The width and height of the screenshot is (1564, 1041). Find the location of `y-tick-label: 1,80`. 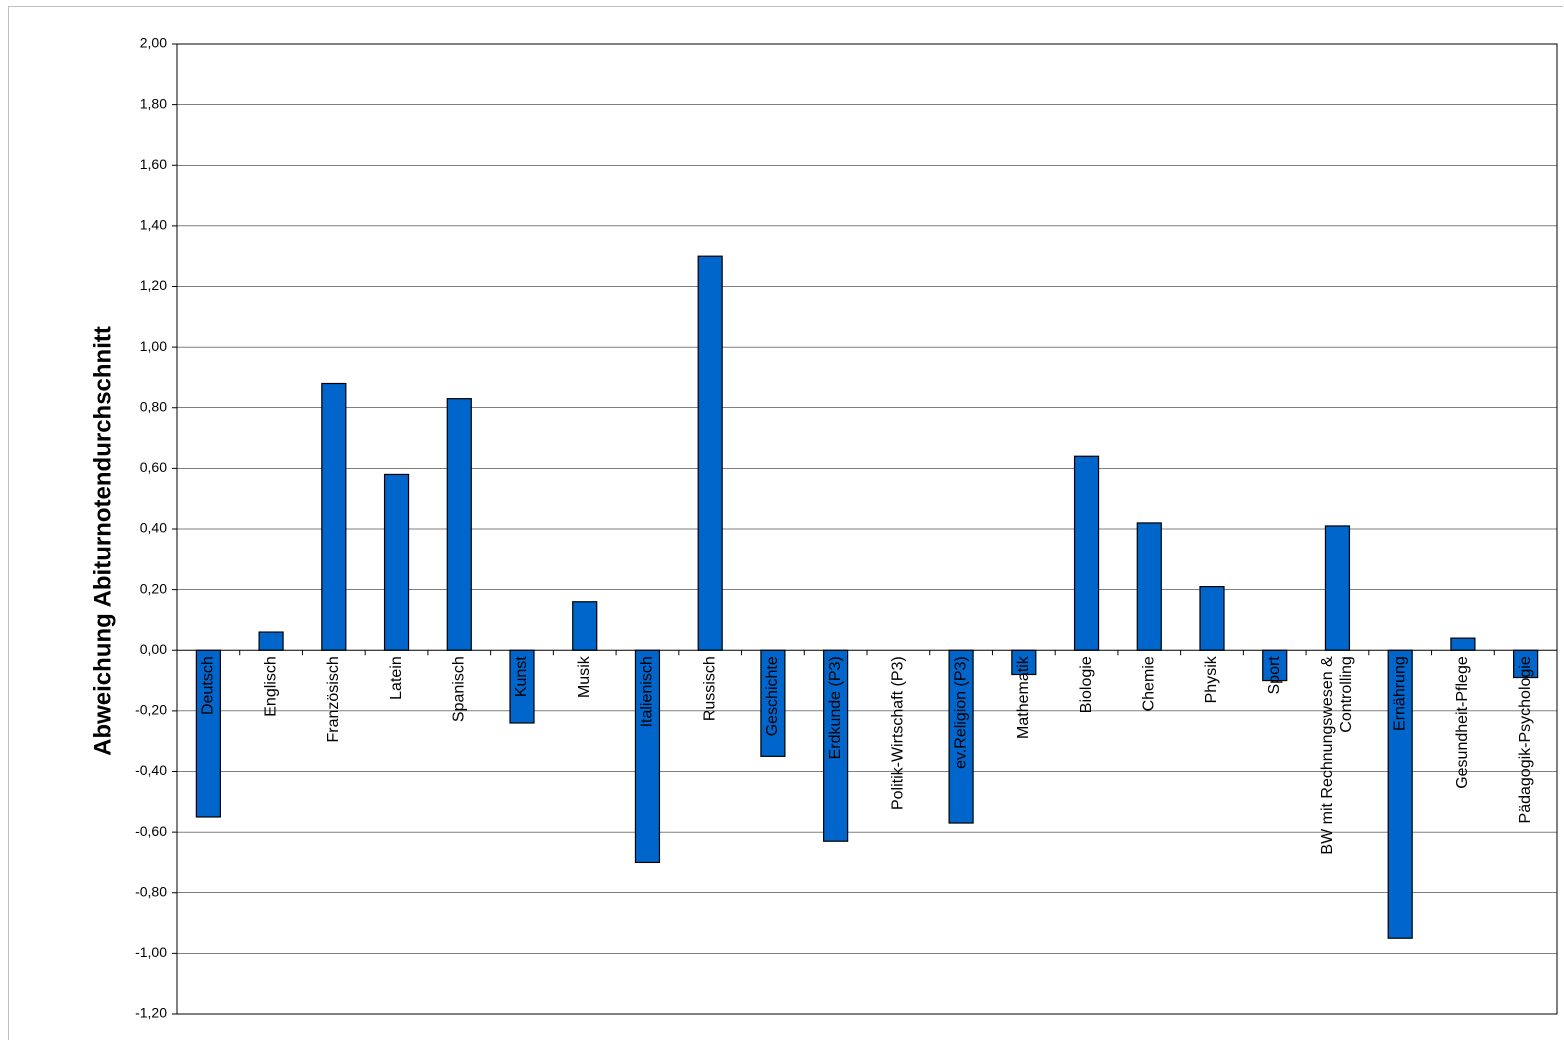

y-tick-label: 1,80 is located at coordinates (153, 103).